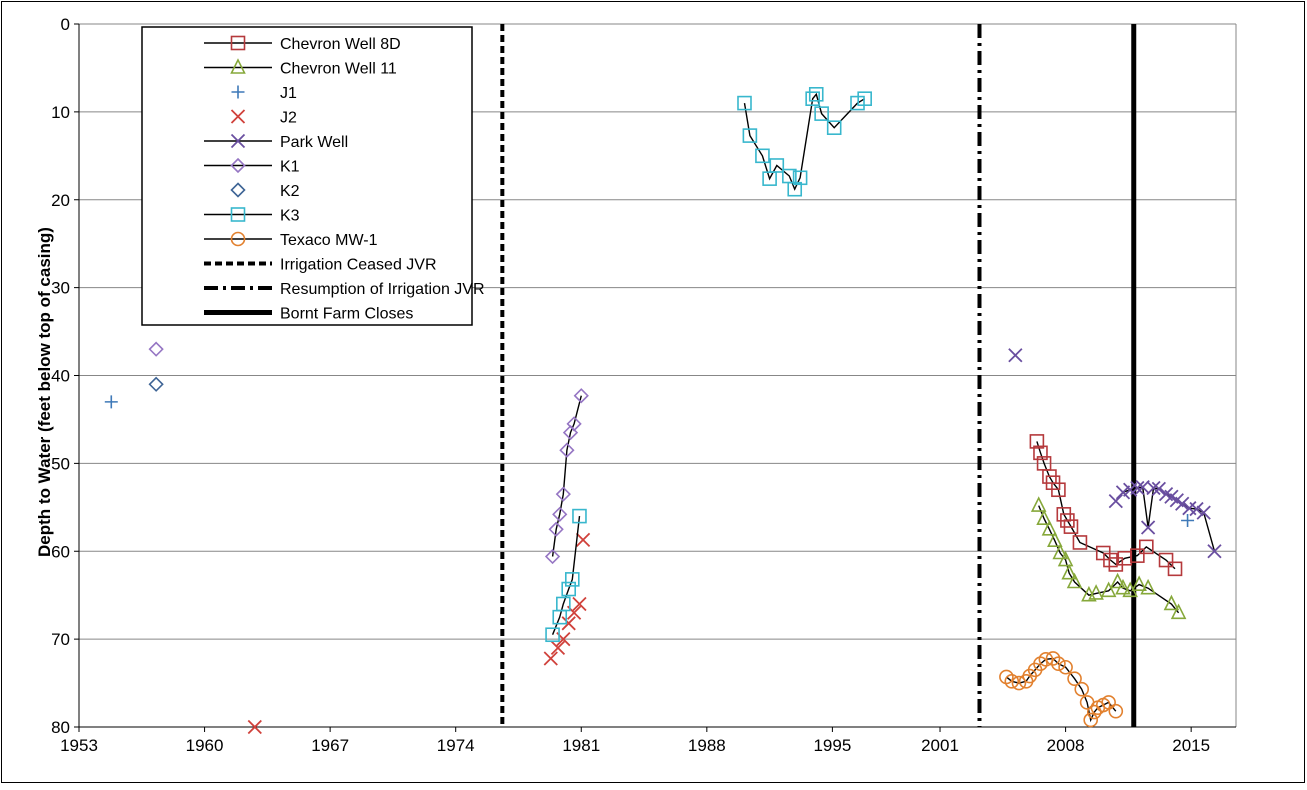  What do you see at coordinates (288, 93) in the screenshot?
I see `legend-label-j1: J1` at bounding box center [288, 93].